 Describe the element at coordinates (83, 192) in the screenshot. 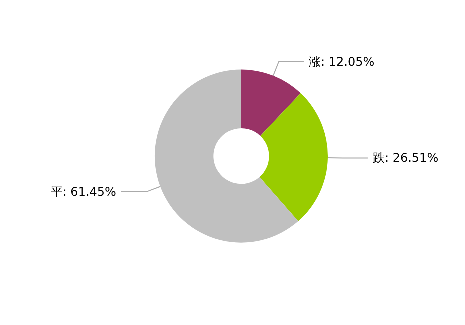

I see `slice-label: 平: 61.45%` at that location.